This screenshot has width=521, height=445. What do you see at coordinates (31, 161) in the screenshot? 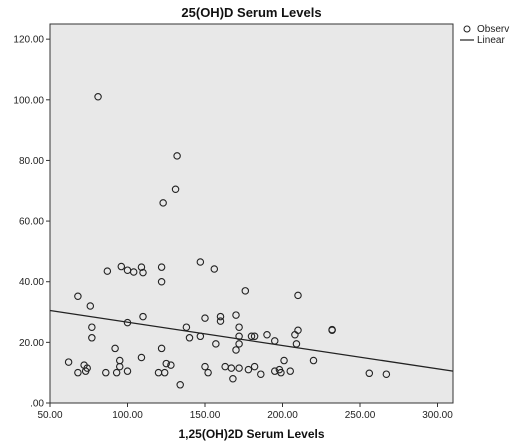
I see `y-tick-label: 80.00` at bounding box center [31, 161].